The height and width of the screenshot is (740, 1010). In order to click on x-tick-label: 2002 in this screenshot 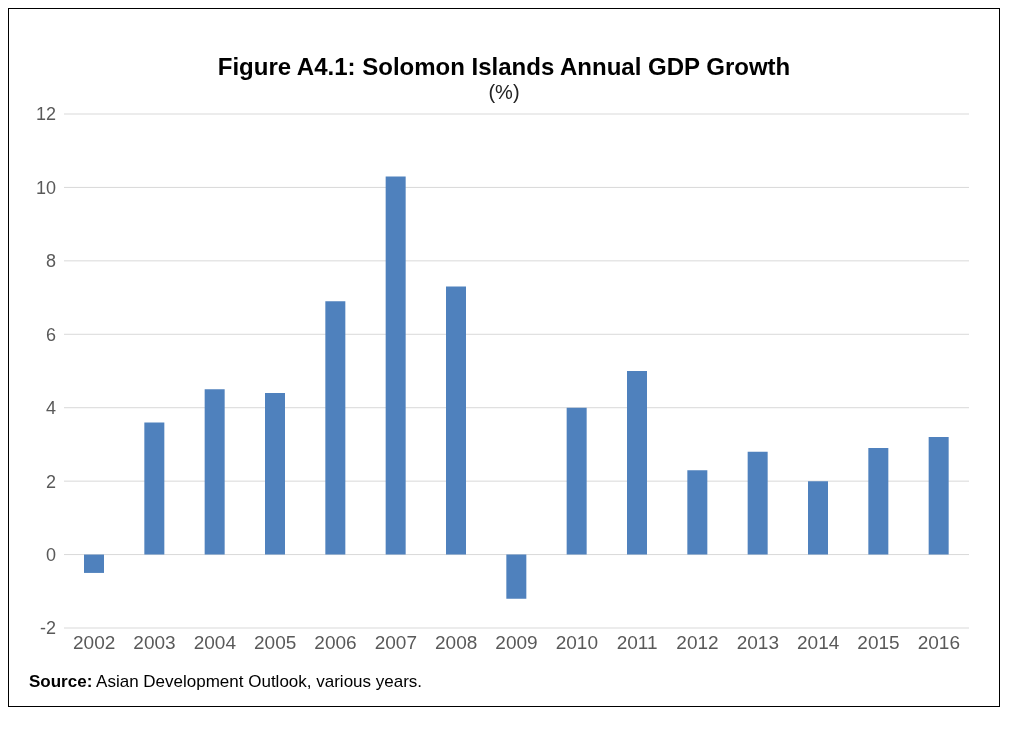, I will do `click(94, 643)`.